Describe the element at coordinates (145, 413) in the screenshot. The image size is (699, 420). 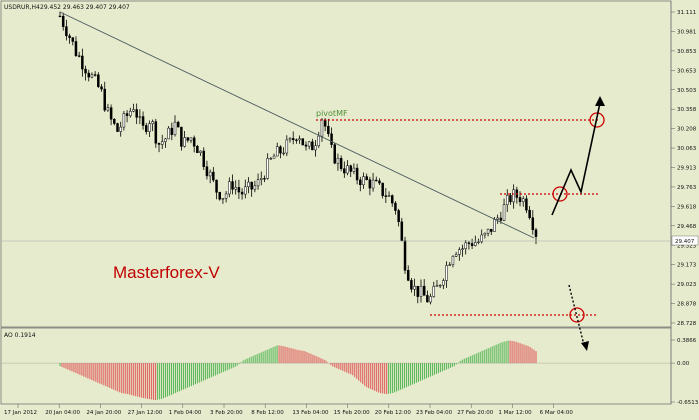
I see `time-tick-label: 27 Jan 12:00` at that location.